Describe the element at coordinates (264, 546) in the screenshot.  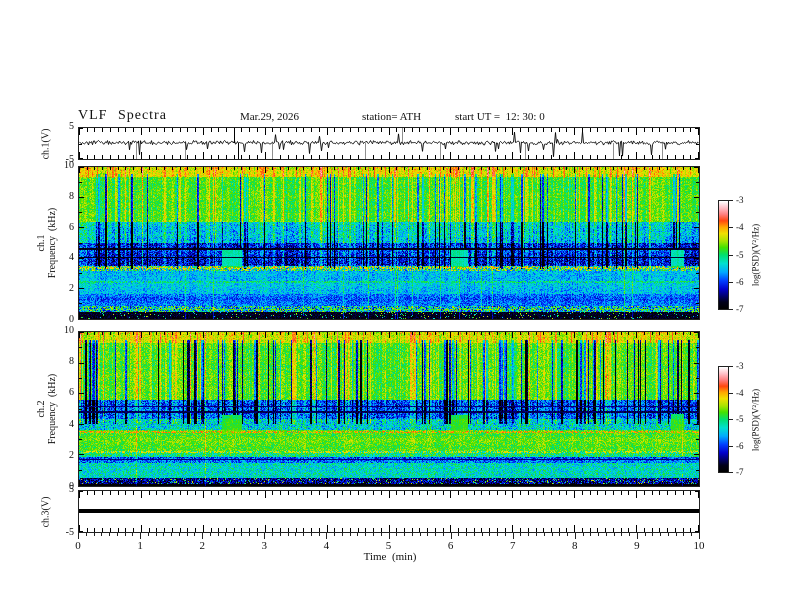
I see `x-tick-label: 3` at that location.